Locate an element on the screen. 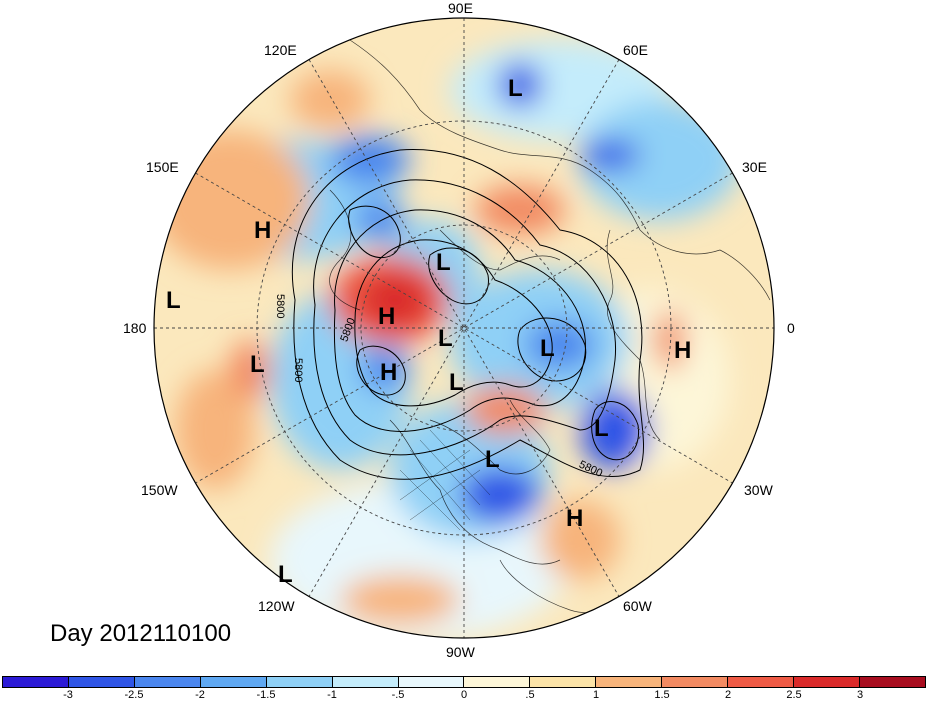 The image size is (928, 702). contour-label-2: 5800 is located at coordinates (298, 370).